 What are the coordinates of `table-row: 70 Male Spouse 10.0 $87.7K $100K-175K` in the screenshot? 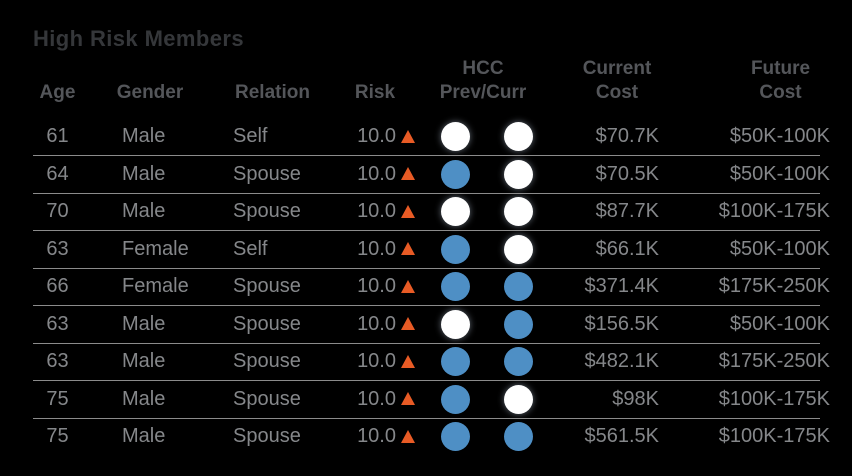 It's located at (430, 211).